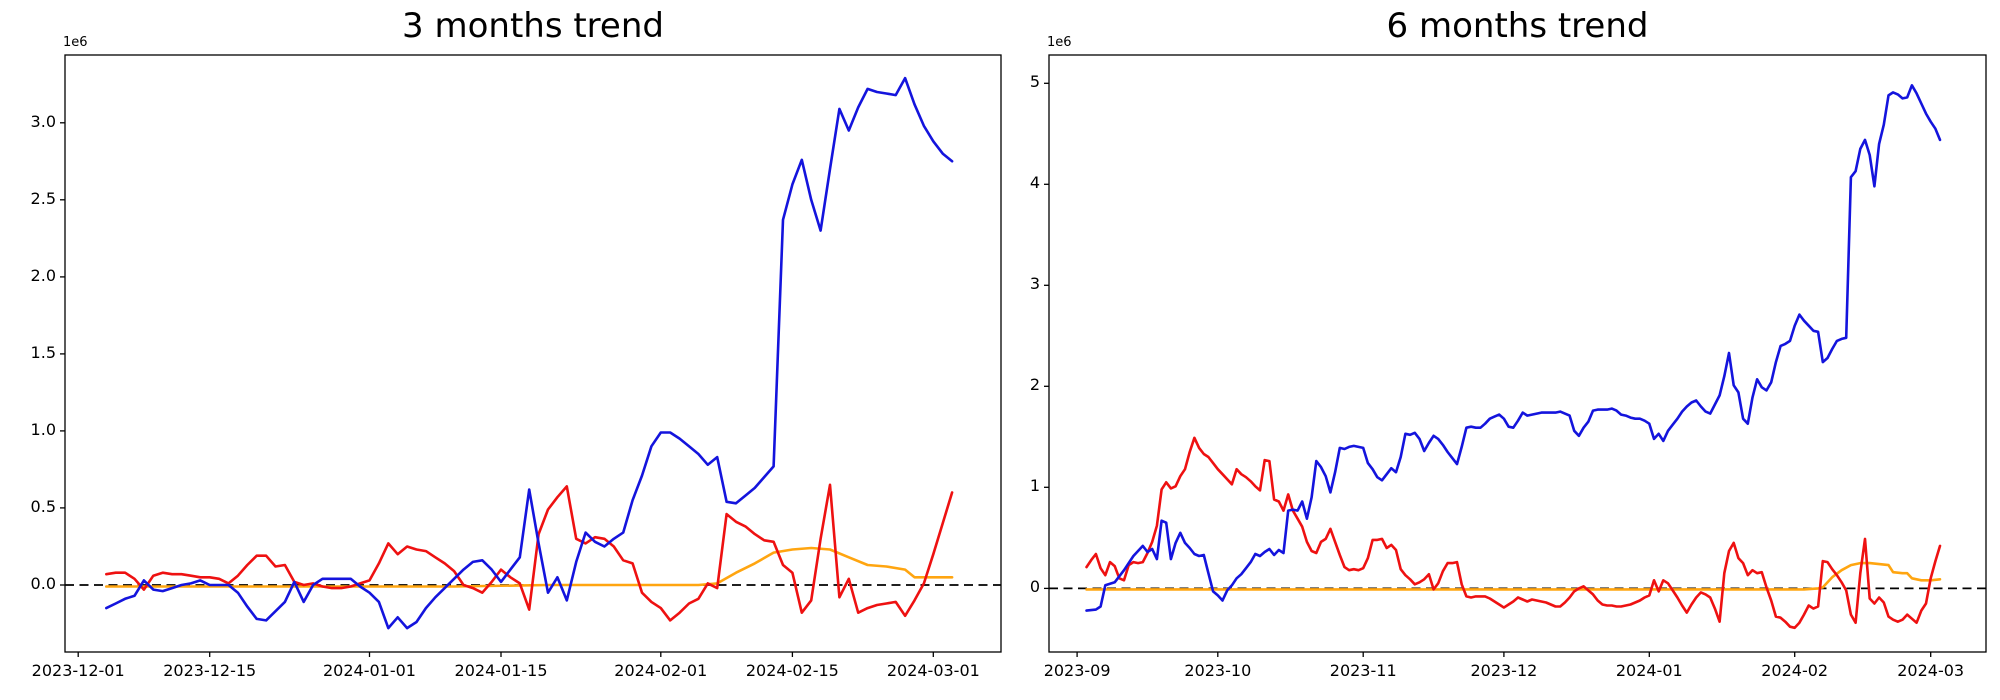 The image size is (2000, 700). I want to click on x-tick-label: 2023-12-15, so click(210, 670).